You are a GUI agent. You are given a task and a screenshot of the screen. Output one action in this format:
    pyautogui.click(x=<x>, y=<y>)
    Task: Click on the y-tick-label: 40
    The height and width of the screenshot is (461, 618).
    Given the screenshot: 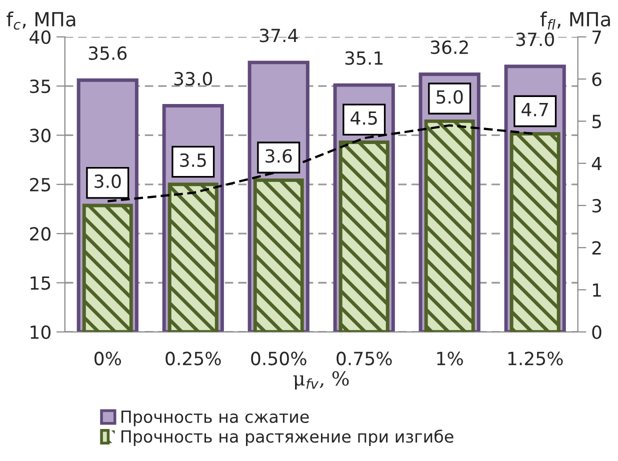 What is the action you would take?
    pyautogui.click(x=40, y=37)
    